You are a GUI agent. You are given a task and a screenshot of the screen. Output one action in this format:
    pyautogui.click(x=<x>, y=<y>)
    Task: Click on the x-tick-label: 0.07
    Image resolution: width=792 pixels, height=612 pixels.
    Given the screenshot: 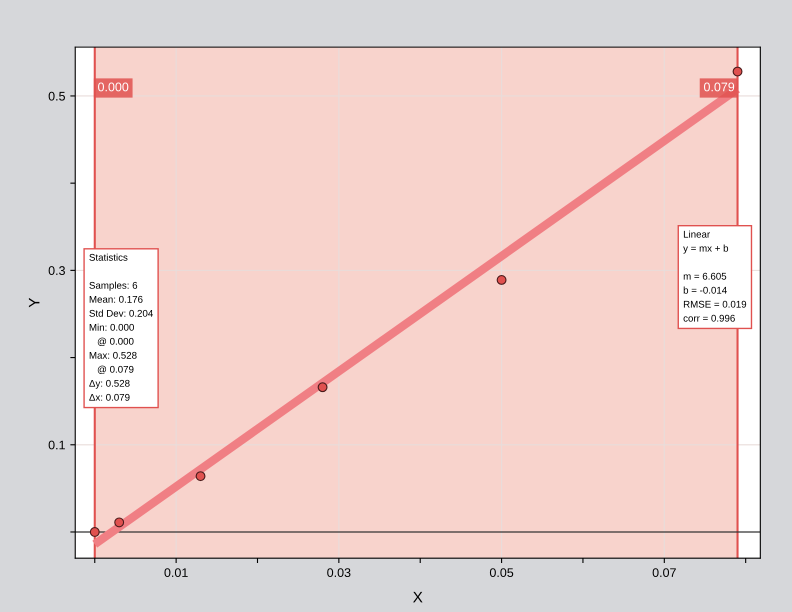 What is the action you would take?
    pyautogui.click(x=664, y=573)
    